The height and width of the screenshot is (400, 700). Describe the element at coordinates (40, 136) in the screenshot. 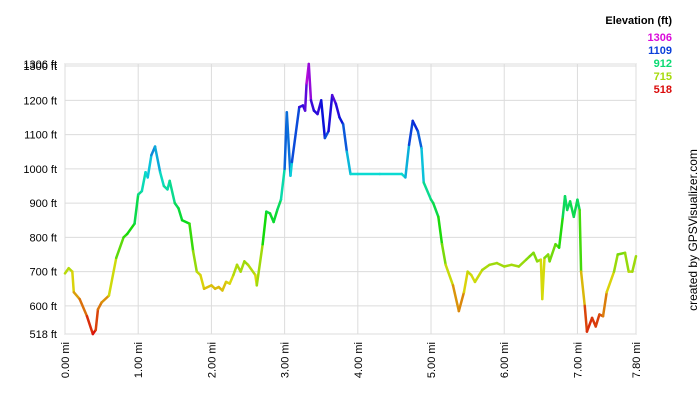

I see `y-tick-label: 1100 ft` at that location.